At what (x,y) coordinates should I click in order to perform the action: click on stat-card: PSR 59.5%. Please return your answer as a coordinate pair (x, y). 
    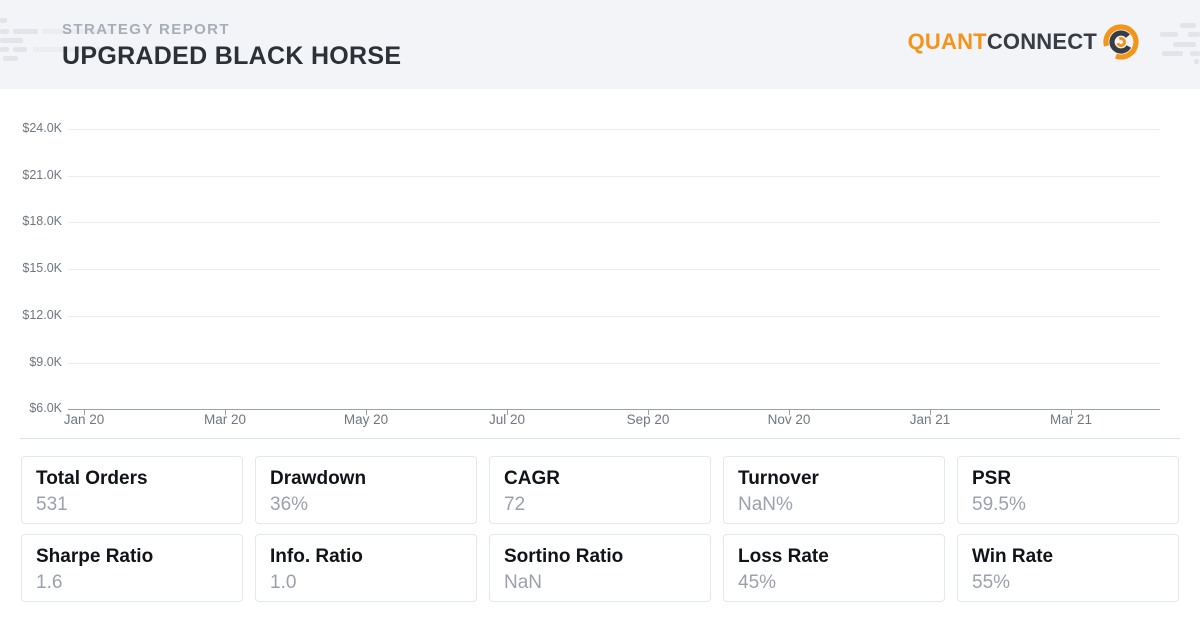
    Looking at the image, I should click on (1068, 490).